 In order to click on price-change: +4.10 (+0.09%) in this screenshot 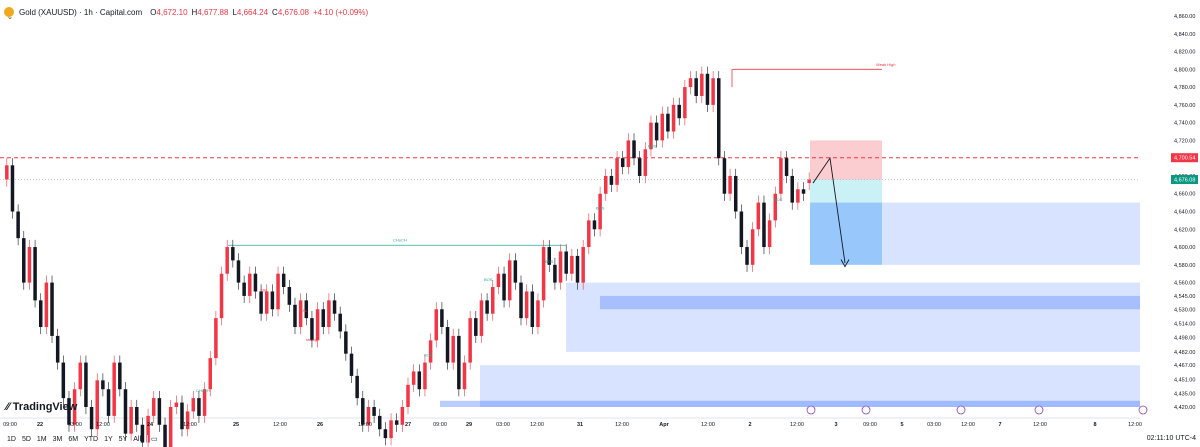, I will do `click(340, 12)`.